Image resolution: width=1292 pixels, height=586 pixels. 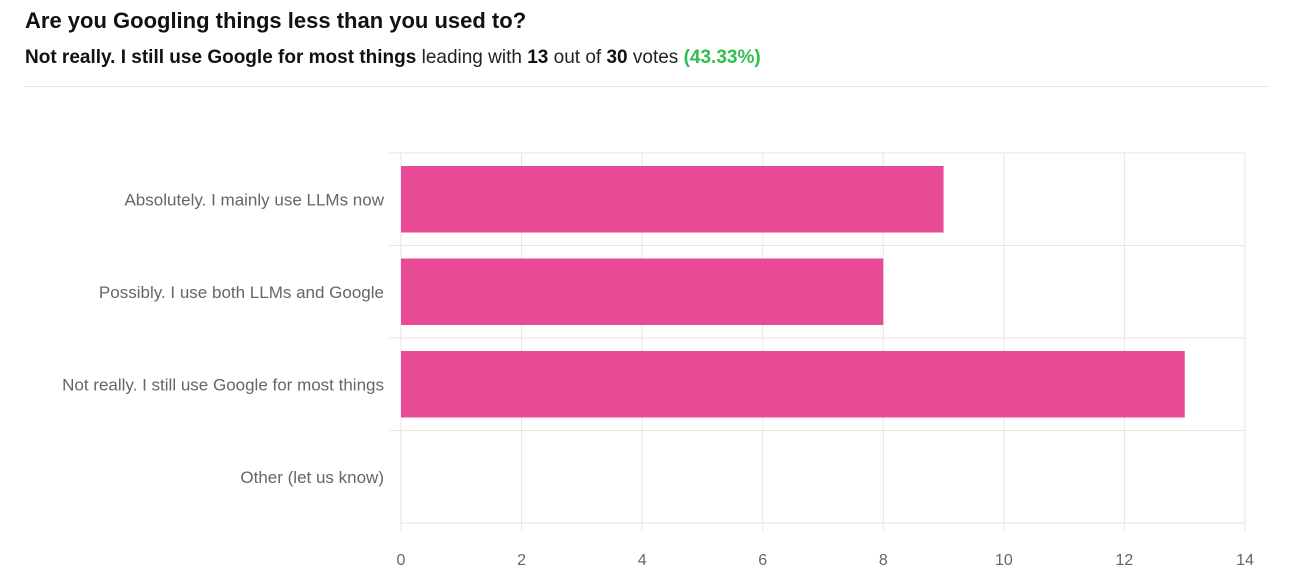 What do you see at coordinates (655, 57) in the screenshot?
I see `votes-text: votes` at bounding box center [655, 57].